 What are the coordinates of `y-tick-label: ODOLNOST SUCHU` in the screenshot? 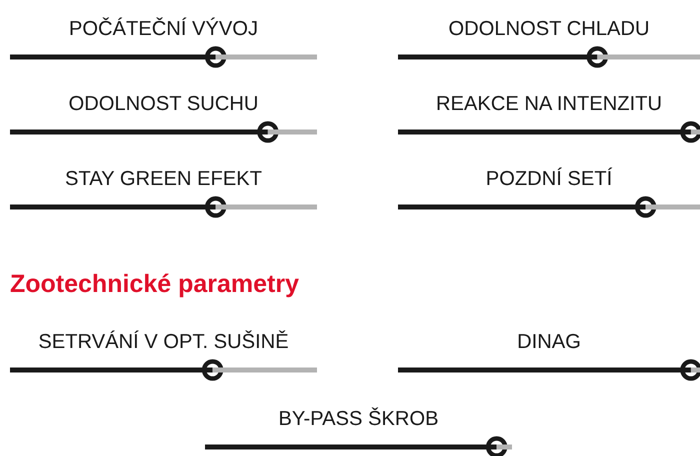 It's located at (163, 103).